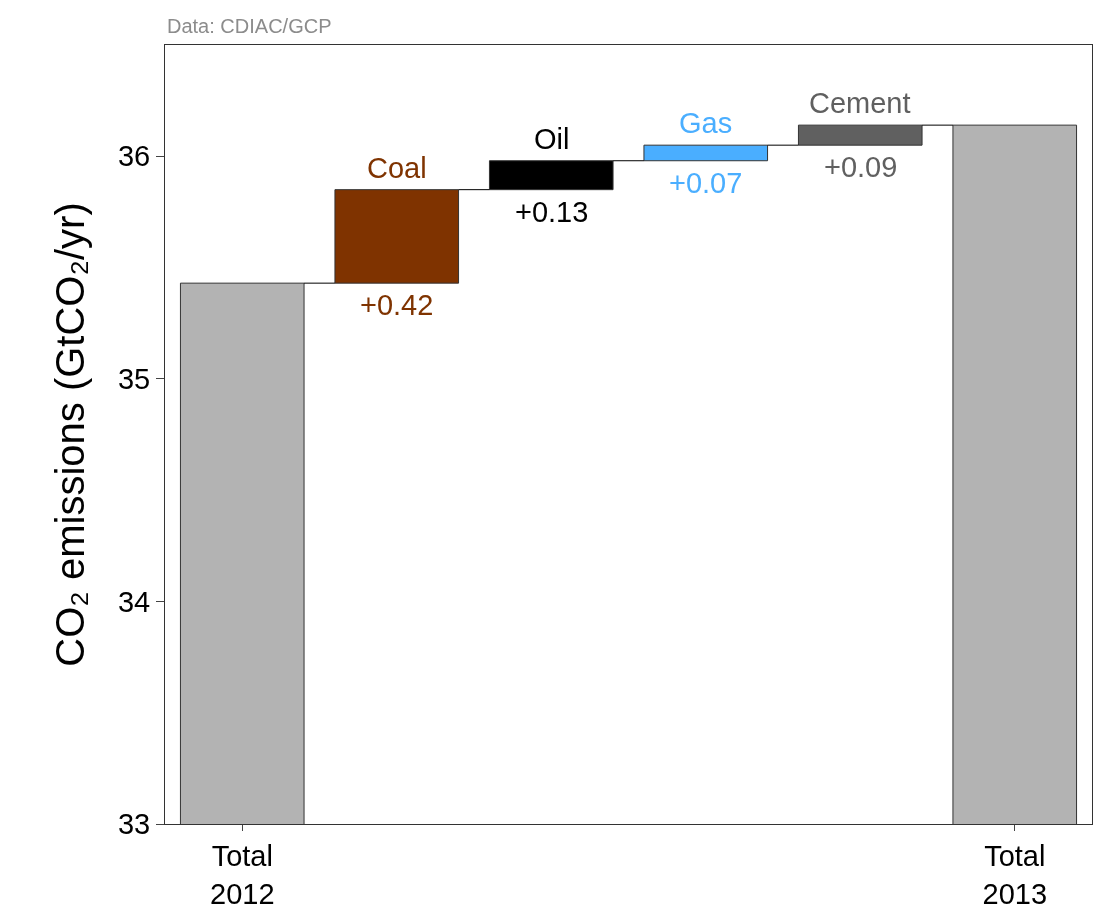 The height and width of the screenshot is (906, 1094). Describe the element at coordinates (242, 872) in the screenshot. I see `x-tick-label: Total 2012` at that location.